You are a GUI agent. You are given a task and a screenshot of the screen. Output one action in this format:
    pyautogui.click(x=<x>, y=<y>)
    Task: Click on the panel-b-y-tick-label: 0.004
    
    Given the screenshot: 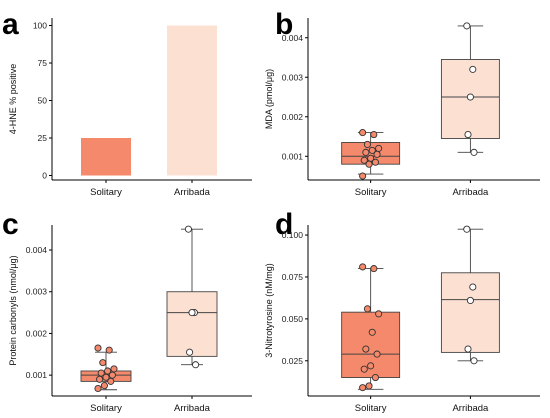 What is the action you would take?
    pyautogui.click(x=293, y=38)
    